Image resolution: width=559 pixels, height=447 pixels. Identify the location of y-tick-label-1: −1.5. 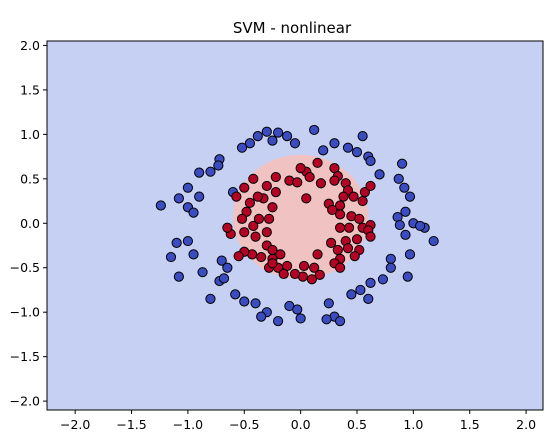
(25, 356).